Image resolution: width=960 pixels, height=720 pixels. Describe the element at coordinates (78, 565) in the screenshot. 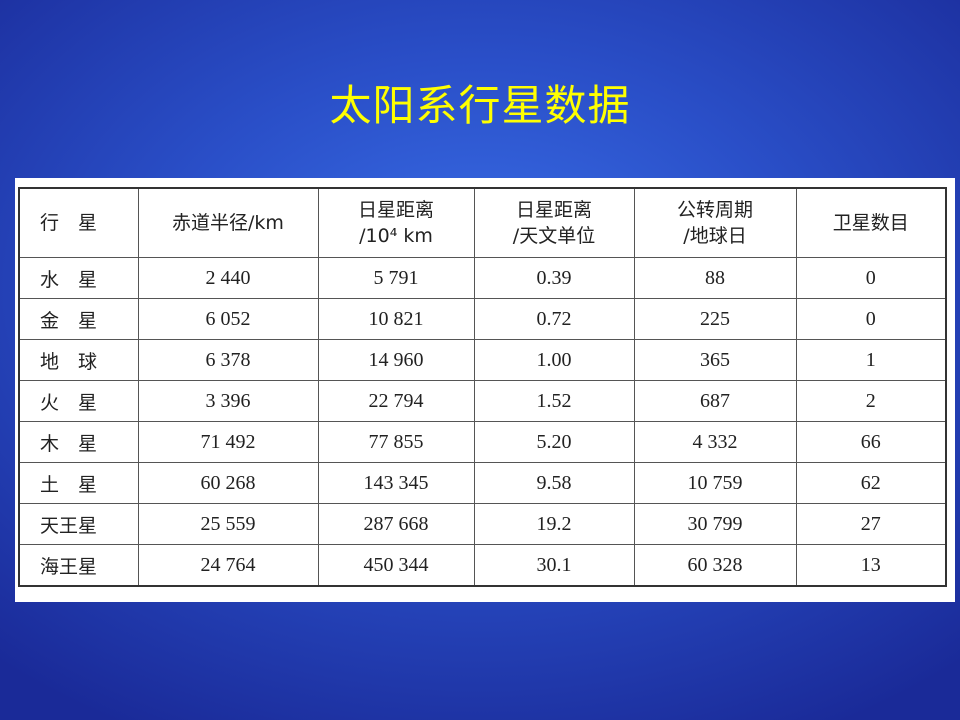

I see `planet-name-cell: 海王星` at that location.